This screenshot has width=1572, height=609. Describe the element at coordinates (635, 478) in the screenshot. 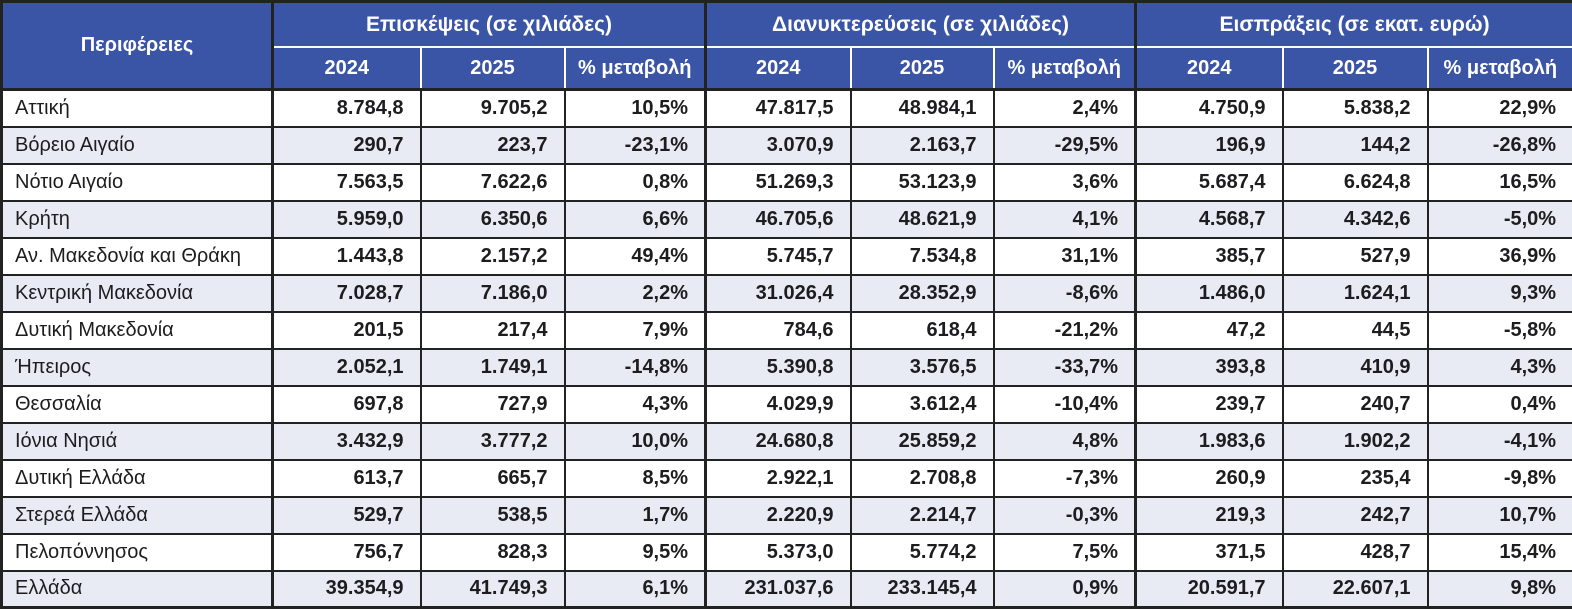

I see `value-cell: 8,5%` at that location.